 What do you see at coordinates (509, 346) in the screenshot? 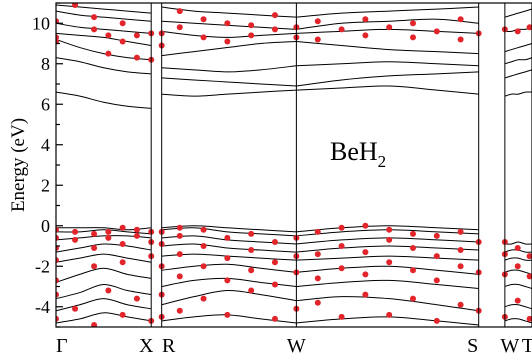
I see `kpoint-label-5: W` at bounding box center [509, 346].